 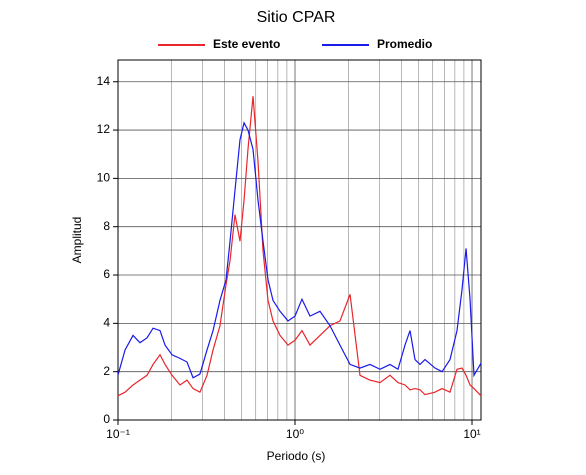 What do you see at coordinates (104, 178) in the screenshot?
I see `y-tick-label: 10` at bounding box center [104, 178].